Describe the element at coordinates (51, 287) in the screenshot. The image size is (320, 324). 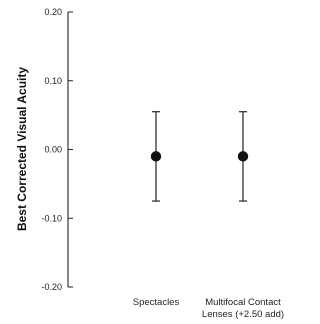
I see `y-tick-label: -0.20` at that location.